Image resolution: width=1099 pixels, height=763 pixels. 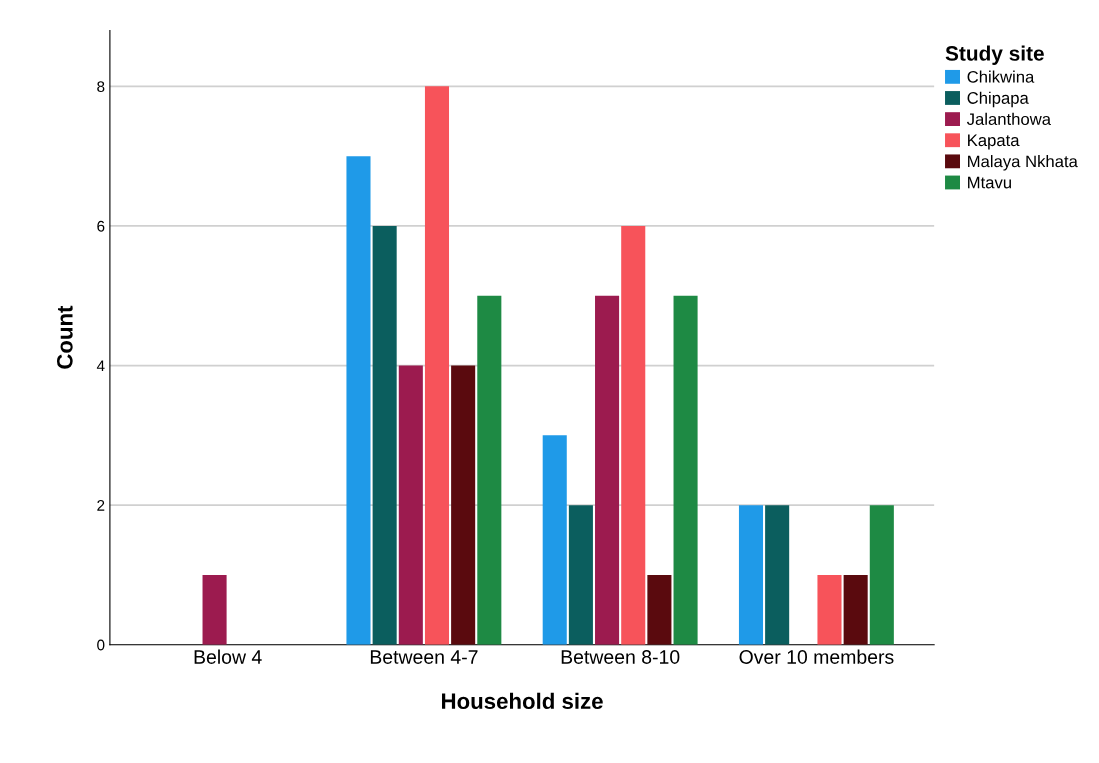 I want to click on legend-label: Kapata, so click(x=994, y=142).